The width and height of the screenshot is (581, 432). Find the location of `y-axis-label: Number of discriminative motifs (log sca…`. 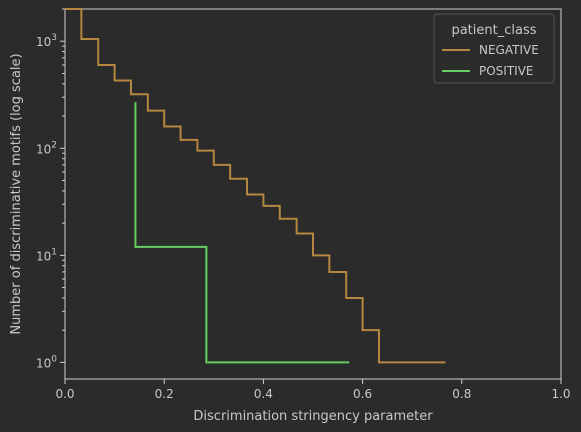

y-axis-label: Number of discriminative motifs (log sca… is located at coordinates (16, 193).